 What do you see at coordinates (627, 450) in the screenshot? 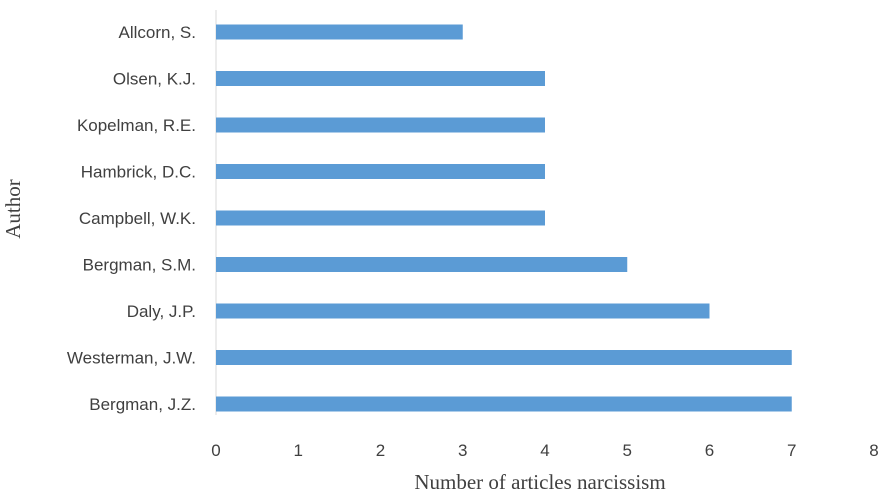
I see `x-tick-label: 5` at bounding box center [627, 450].